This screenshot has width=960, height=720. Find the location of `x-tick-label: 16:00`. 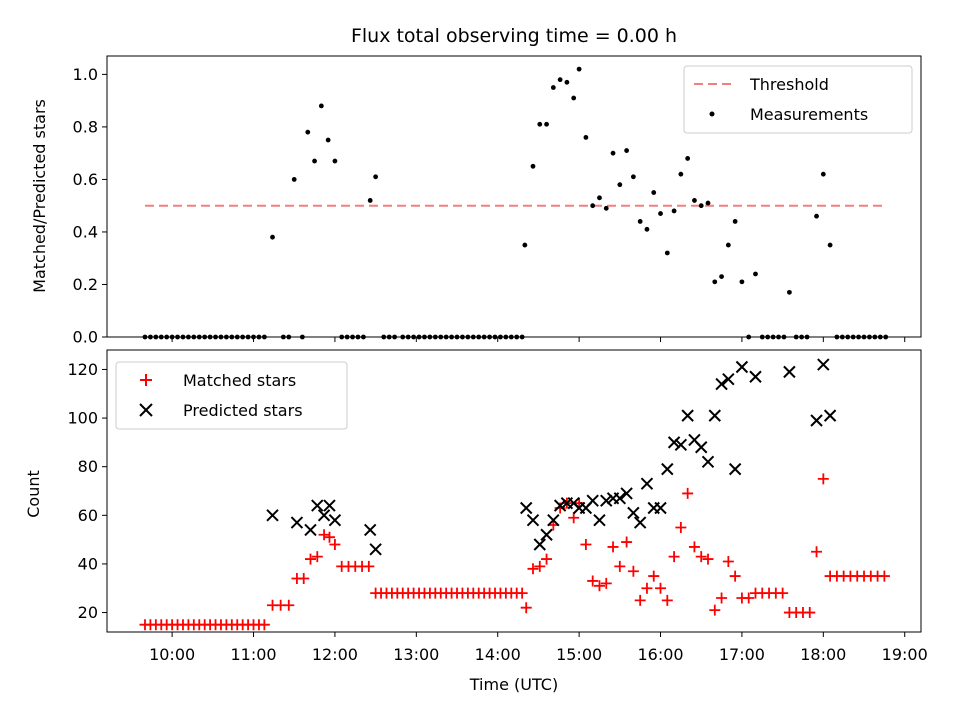

x-tick-label: 16:00 is located at coordinates (660, 654).